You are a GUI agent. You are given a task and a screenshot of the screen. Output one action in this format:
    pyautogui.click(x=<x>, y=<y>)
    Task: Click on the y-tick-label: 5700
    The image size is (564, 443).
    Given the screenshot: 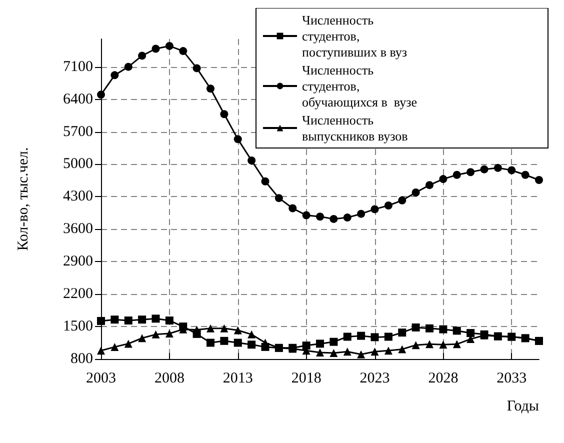 What is the action you would take?
    pyautogui.click(x=78, y=132)
    